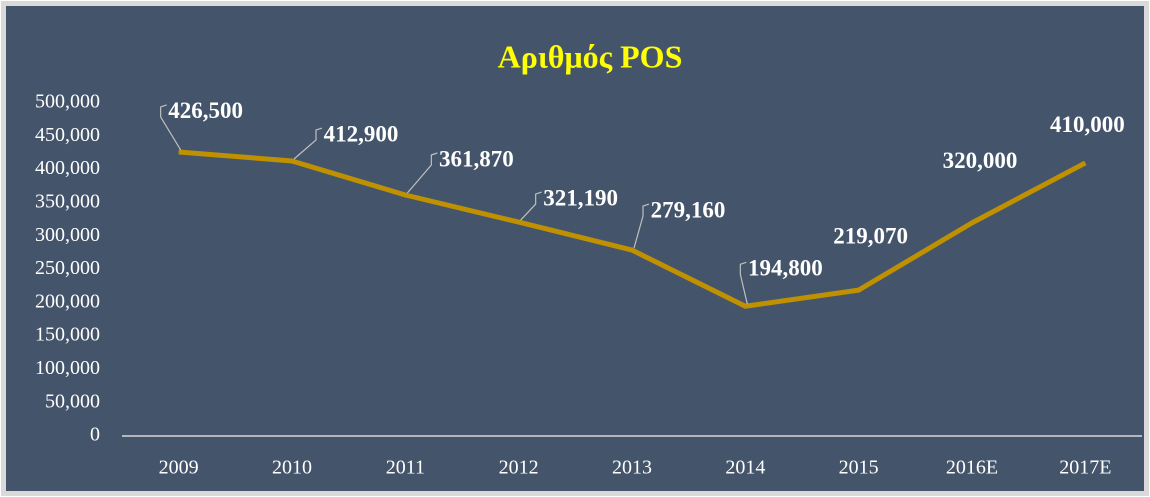 This screenshot has width=1150, height=497. I want to click on y-tick-label: 50,000, so click(72, 401).